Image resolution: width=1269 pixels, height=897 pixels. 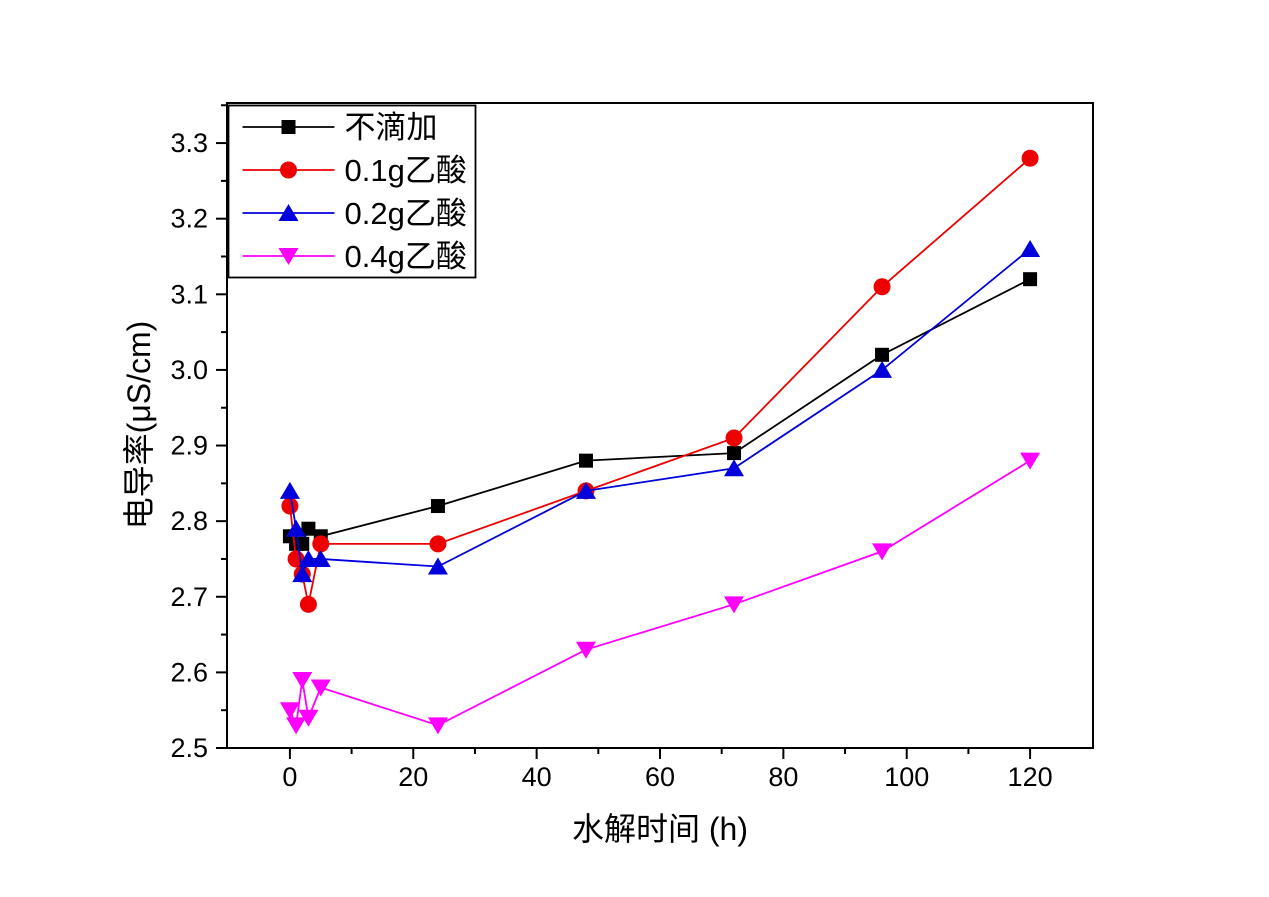 What do you see at coordinates (783, 777) in the screenshot?
I see `x-tick-label: 80` at bounding box center [783, 777].